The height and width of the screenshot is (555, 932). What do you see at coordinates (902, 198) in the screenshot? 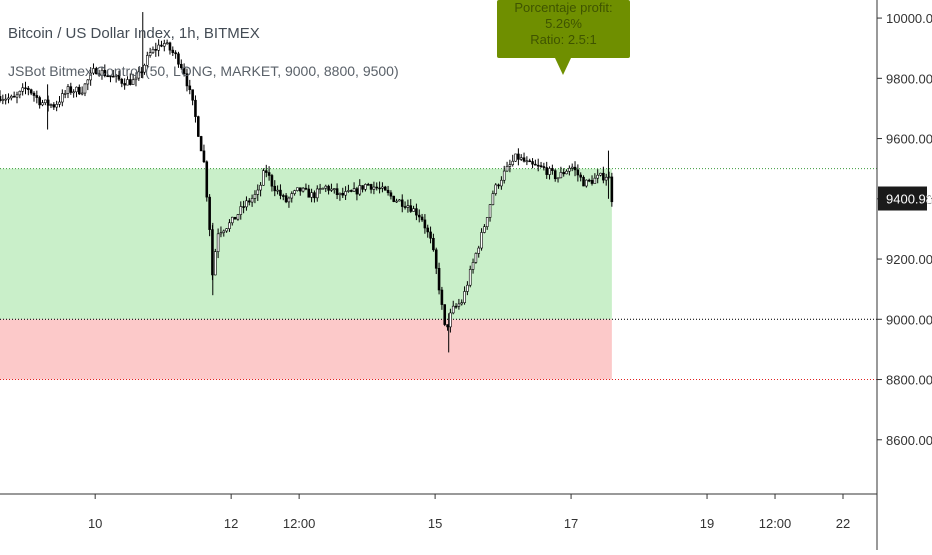
I see `last-price-marker` at bounding box center [902, 198].